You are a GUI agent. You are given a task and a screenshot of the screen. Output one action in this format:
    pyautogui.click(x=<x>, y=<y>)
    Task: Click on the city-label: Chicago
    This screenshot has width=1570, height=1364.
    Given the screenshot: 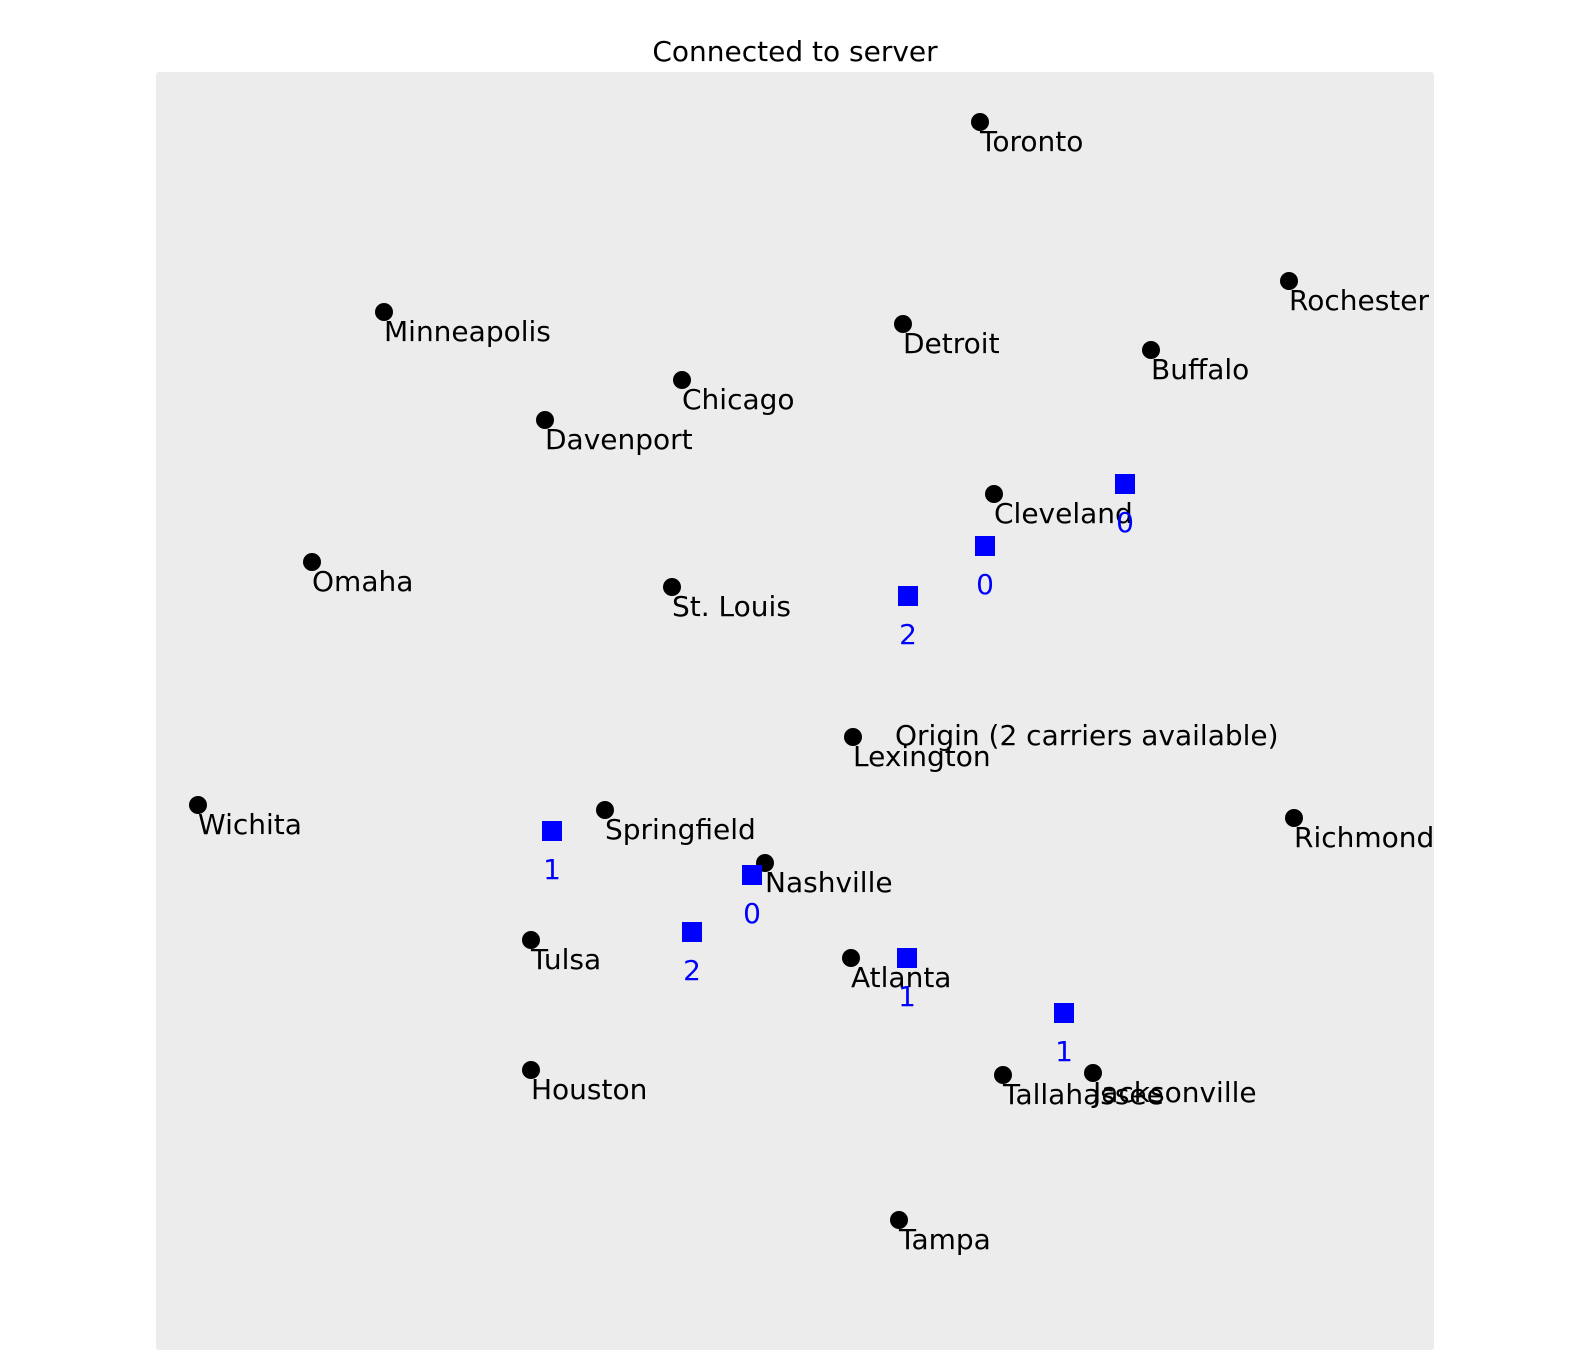 What is the action you would take?
    pyautogui.click(x=738, y=399)
    